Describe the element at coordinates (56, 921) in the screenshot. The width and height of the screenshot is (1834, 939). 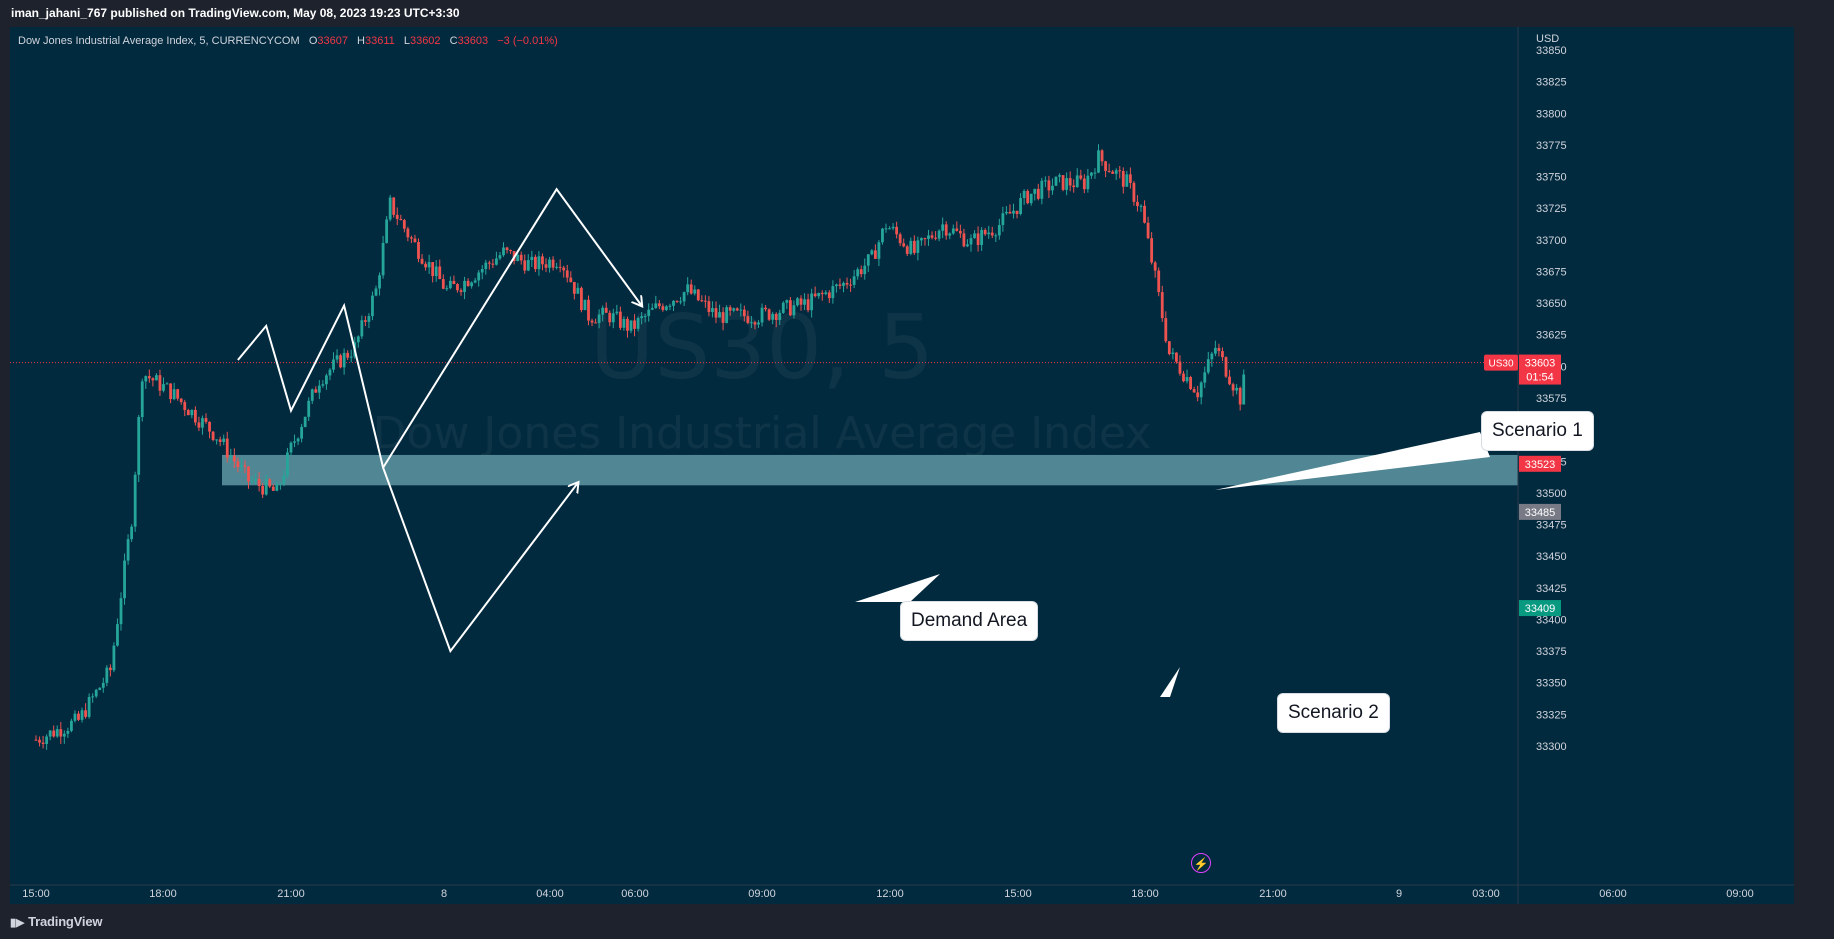
I see `tradingview-logo: ▮▶ TradingView` at that location.